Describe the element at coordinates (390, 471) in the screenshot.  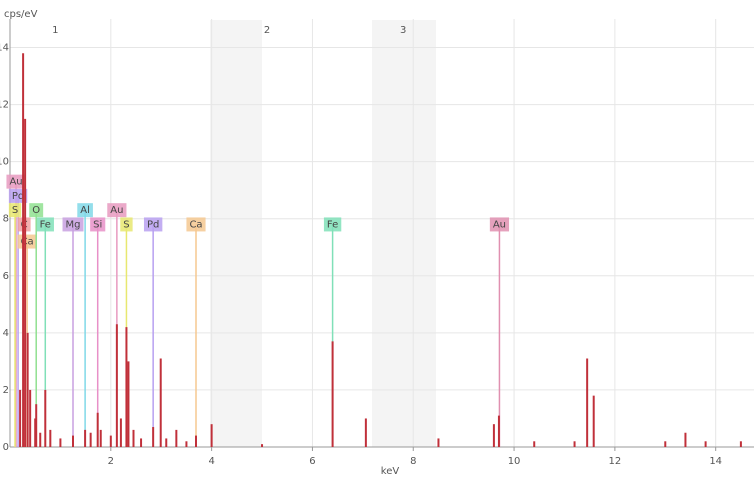
I see `x-axis-title: keV` at that location.